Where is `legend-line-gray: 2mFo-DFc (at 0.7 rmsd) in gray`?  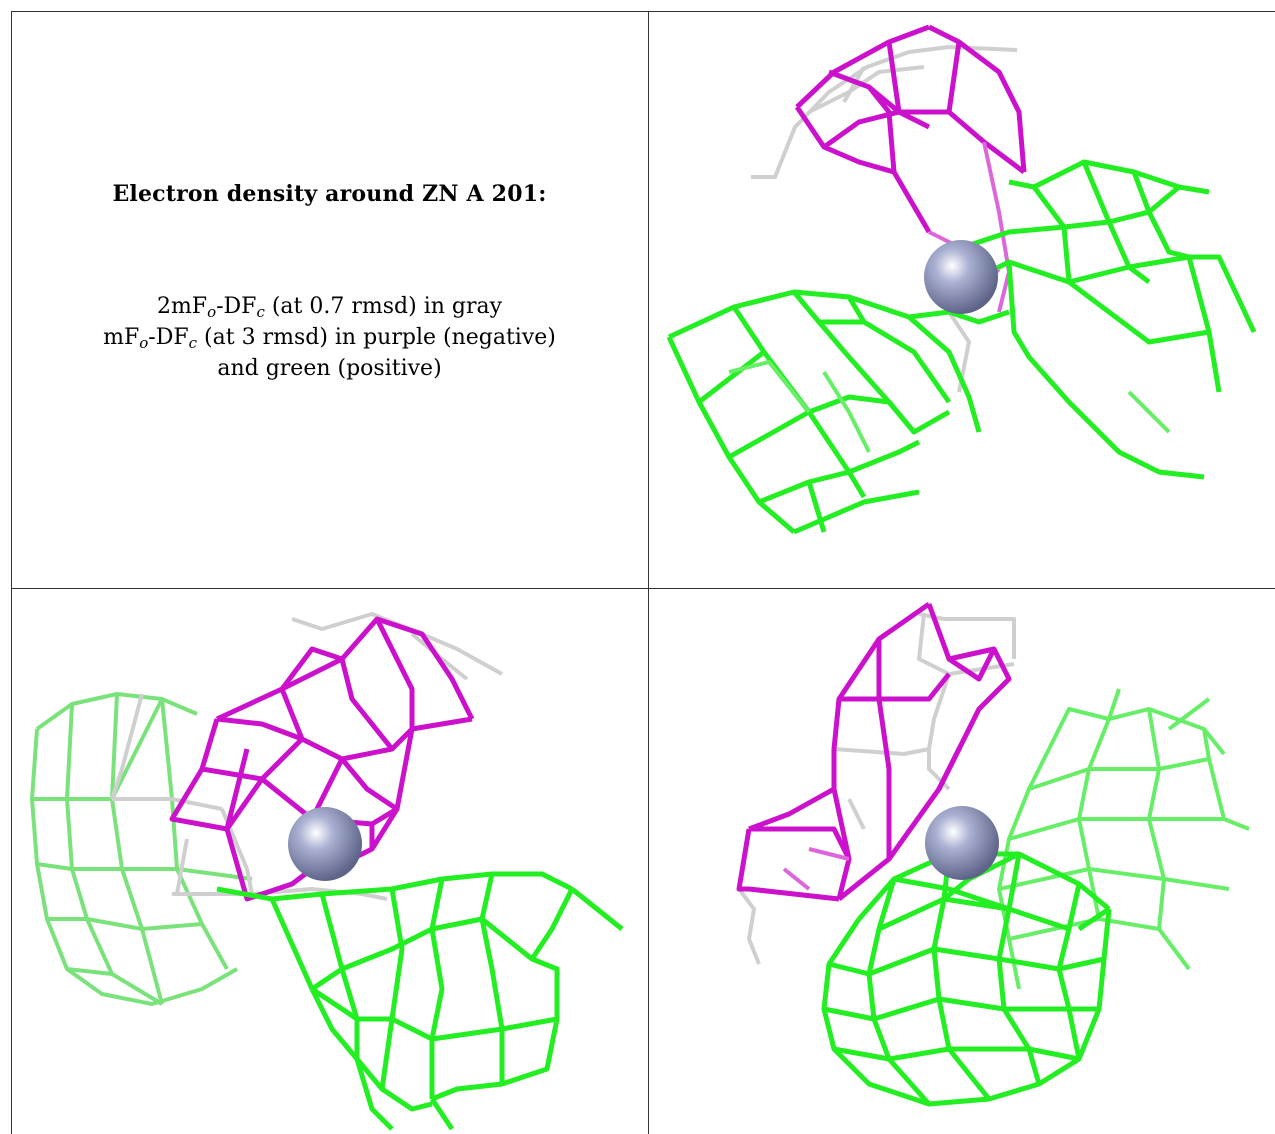 legend-line-gray: 2mFo-DFc (at 0.7 rmsd) in gray is located at coordinates (329, 306).